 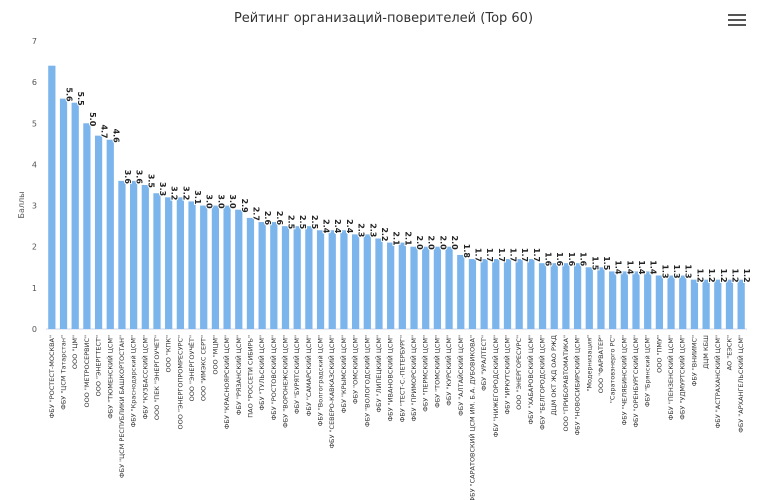 What do you see at coordinates (495, 386) in the screenshot?
I see `category-label: ФБУ "НИЖЕГОРОДСКИЙ ЦСМ"` at bounding box center [495, 386].